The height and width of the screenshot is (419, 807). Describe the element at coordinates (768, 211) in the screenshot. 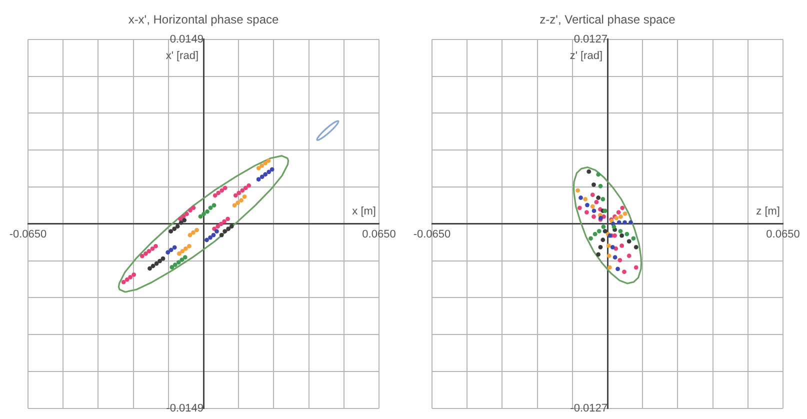

I see `x-axis-title: z [m]` at that location.